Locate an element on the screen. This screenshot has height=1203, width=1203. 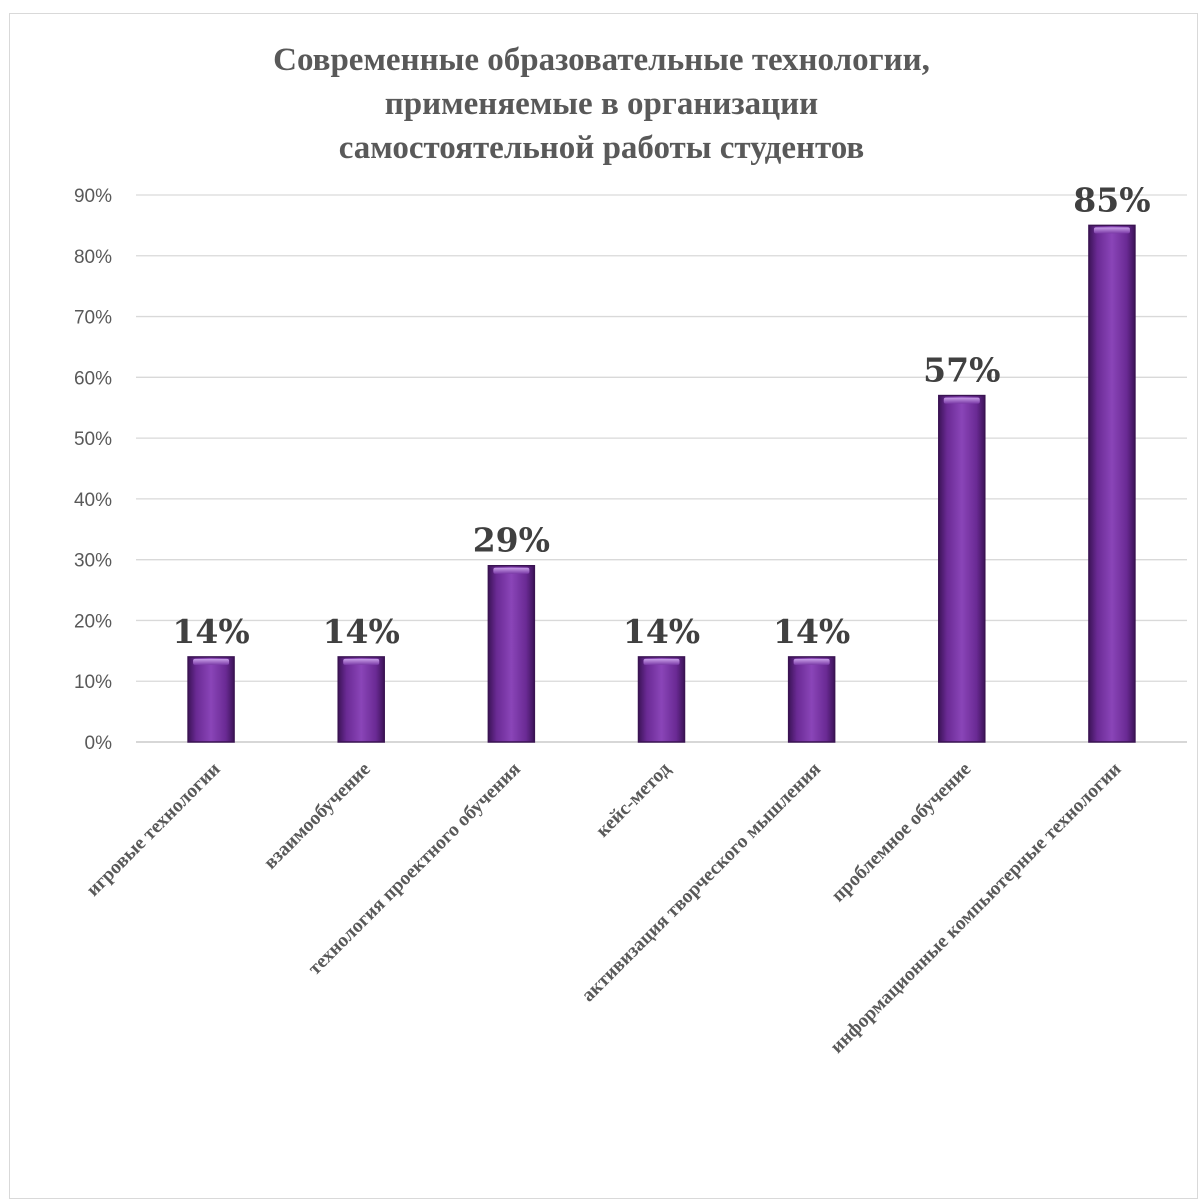
x-tick-label: информационные компьютерные технологии is located at coordinates (975, 908).